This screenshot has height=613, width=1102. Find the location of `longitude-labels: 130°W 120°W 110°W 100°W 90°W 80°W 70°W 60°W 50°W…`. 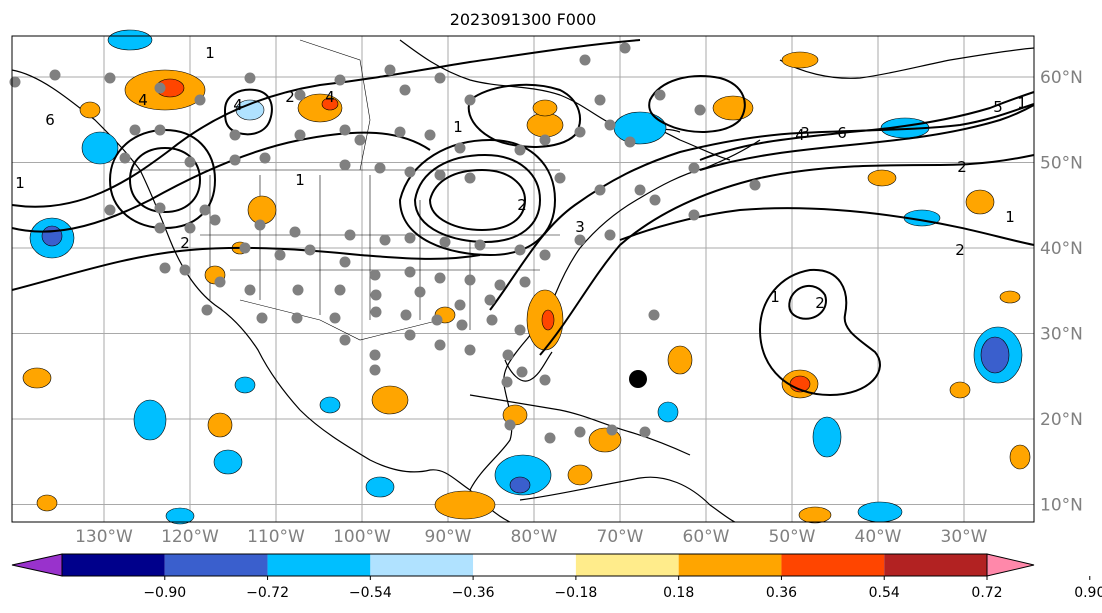

longitude-labels: 130°W 120°W 110°W 100°W 90°W 80°W 70°W 60°W 50°W… is located at coordinates (531, 537).